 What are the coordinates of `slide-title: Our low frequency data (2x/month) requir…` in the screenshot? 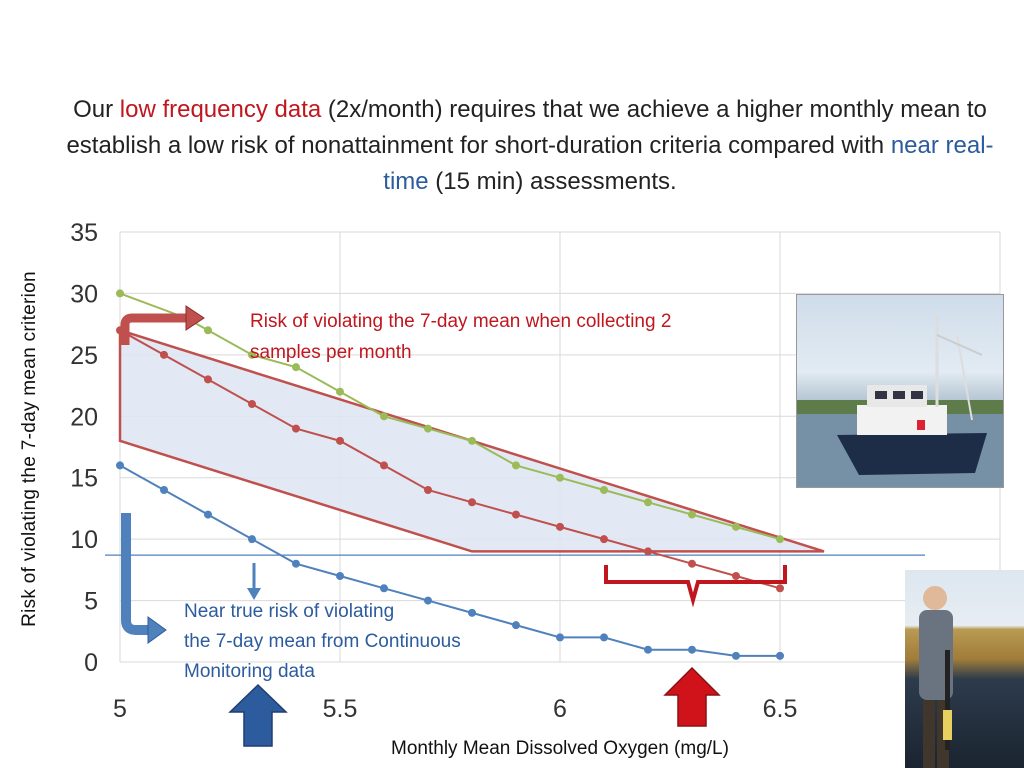 It's located at (530, 145).